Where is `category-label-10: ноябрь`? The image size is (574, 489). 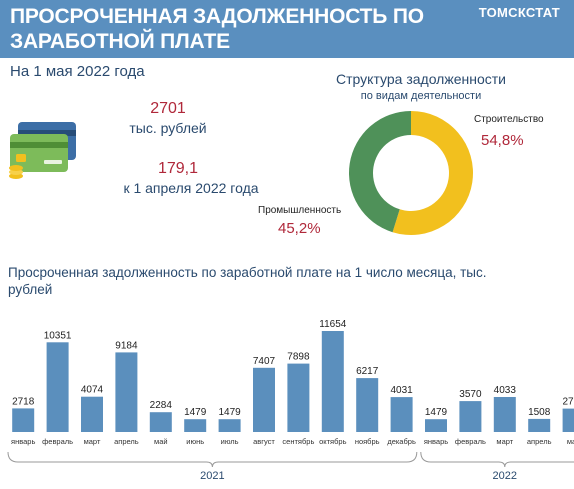
category-label-10: ноябрь is located at coordinates (367, 441).